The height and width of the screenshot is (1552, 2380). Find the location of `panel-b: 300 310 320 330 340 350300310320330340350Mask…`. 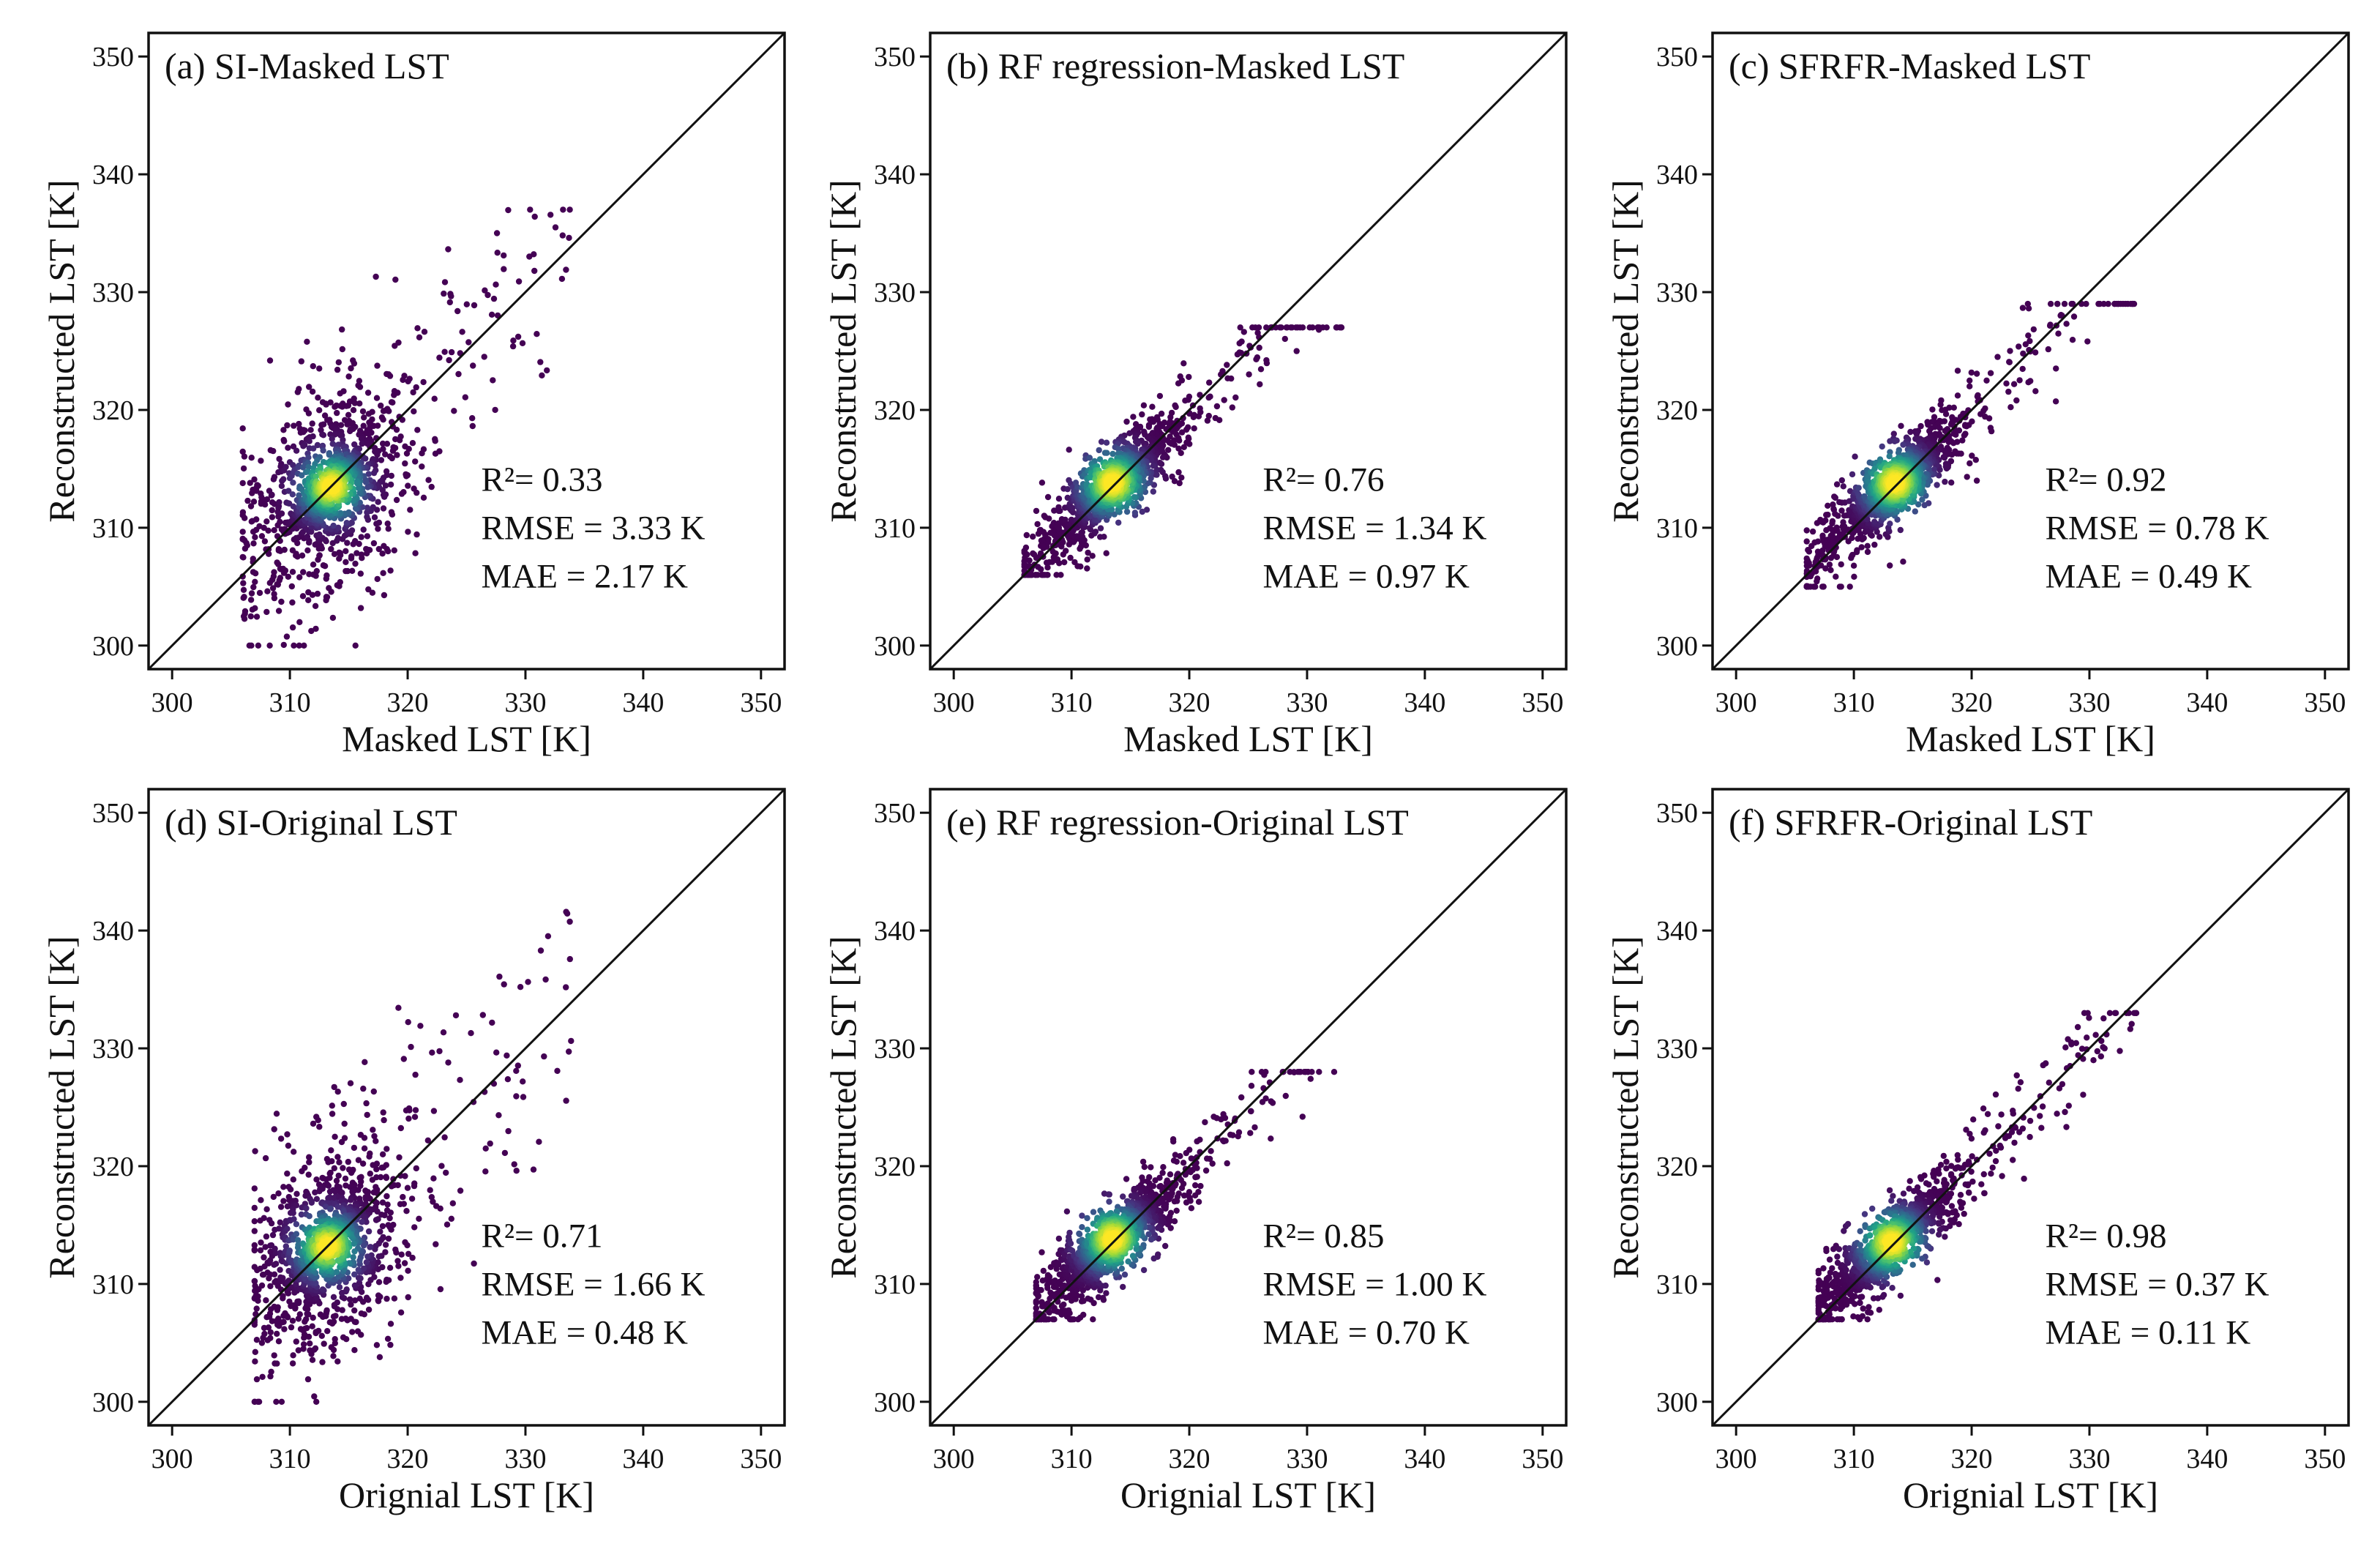

panel-b: 300 310 320 330 340 350300310320330340350Mask… is located at coordinates (1195, 395).